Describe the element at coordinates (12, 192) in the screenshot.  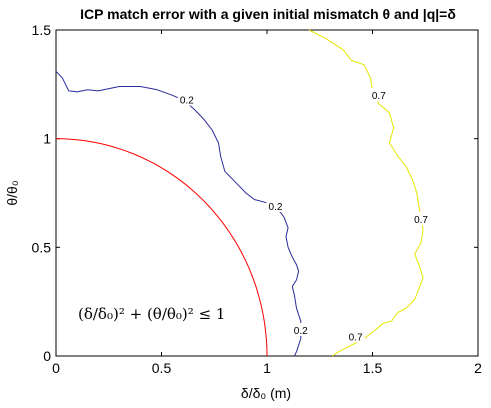
I see `y-axis-label: θ/θ₀` at that location.